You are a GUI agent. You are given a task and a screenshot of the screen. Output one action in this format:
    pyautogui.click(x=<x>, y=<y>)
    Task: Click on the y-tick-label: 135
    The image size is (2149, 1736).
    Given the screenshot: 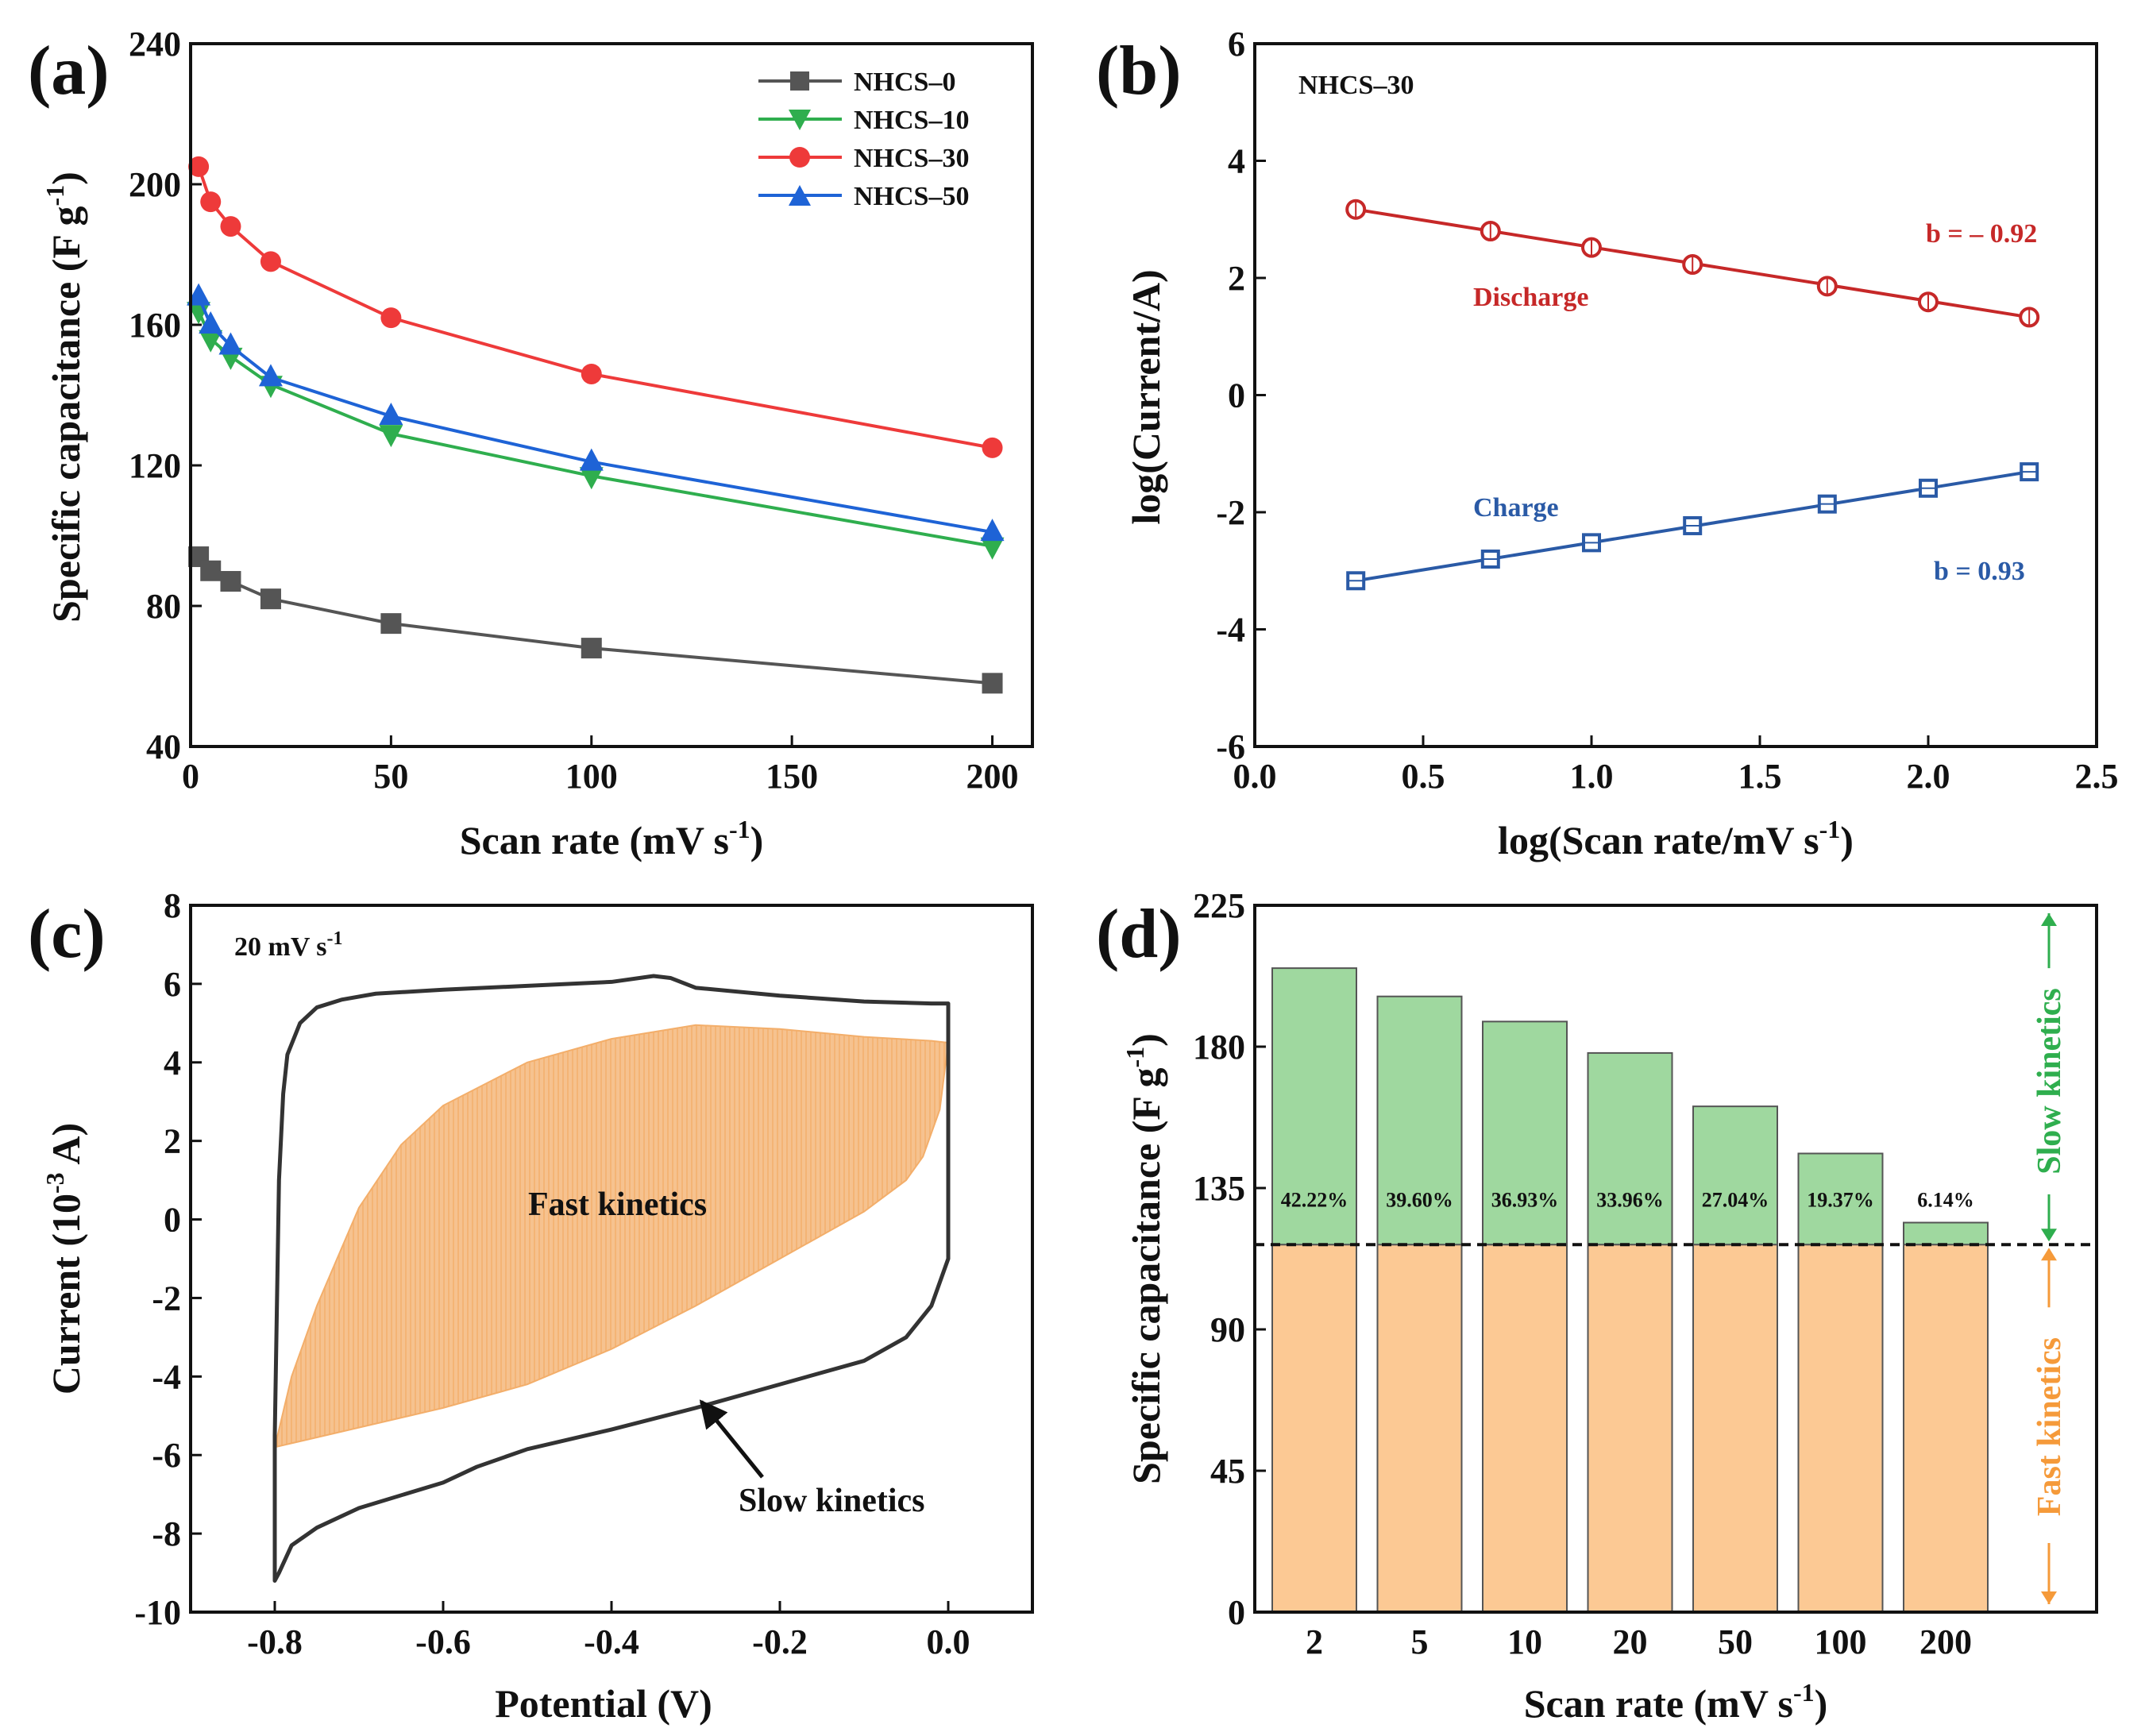 What is the action you would take?
    pyautogui.click(x=1219, y=1188)
    